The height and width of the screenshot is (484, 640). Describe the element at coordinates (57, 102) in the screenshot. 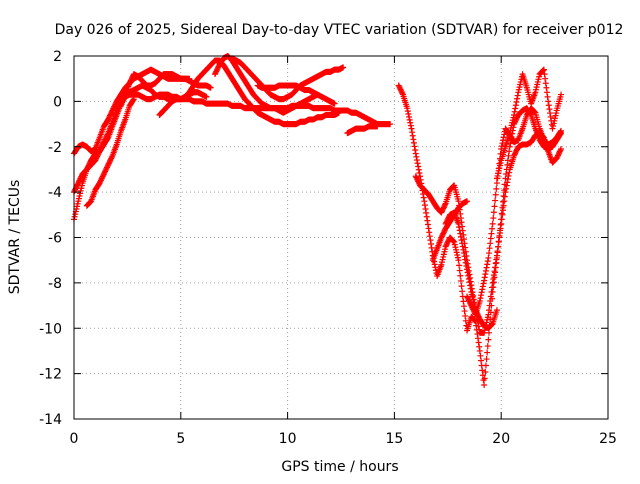

I see `y-tick-label: 0` at that location.